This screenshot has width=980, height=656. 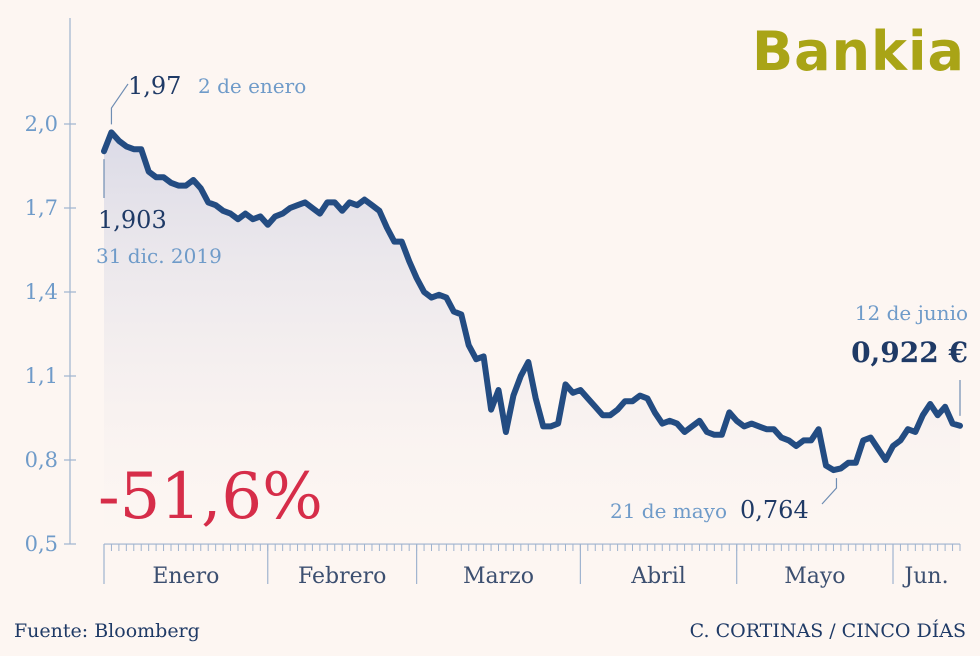 What do you see at coordinates (41, 124) in the screenshot?
I see `y-tick-label: 2,0` at bounding box center [41, 124].